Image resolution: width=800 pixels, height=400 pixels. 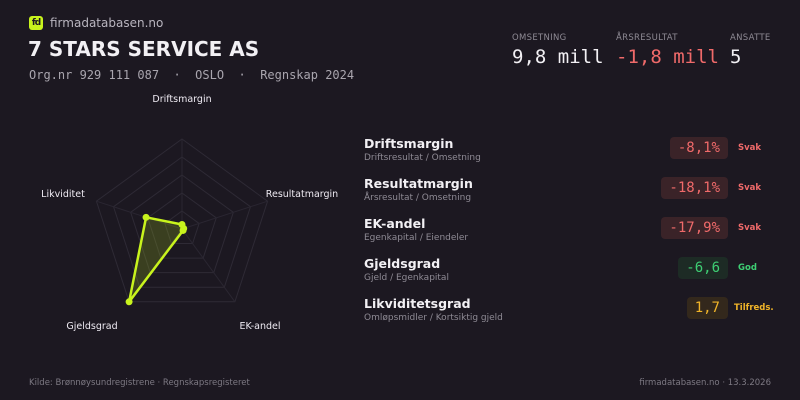 I want to click on axis-label-driftsmargin: Driftsmargin, so click(x=181, y=99).